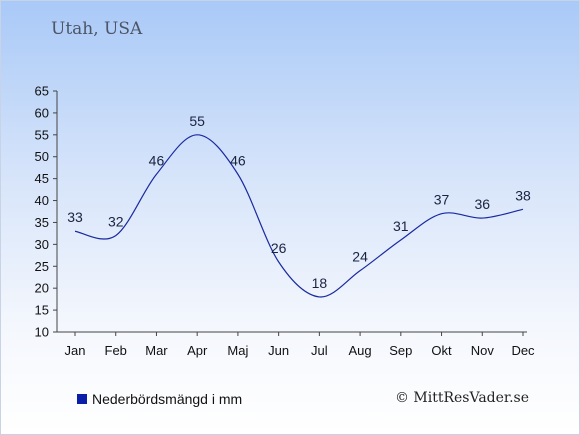 This screenshot has height=435, width=580. What do you see at coordinates (42, 222) in the screenshot?
I see `y-tick-label: 35` at bounding box center [42, 222].